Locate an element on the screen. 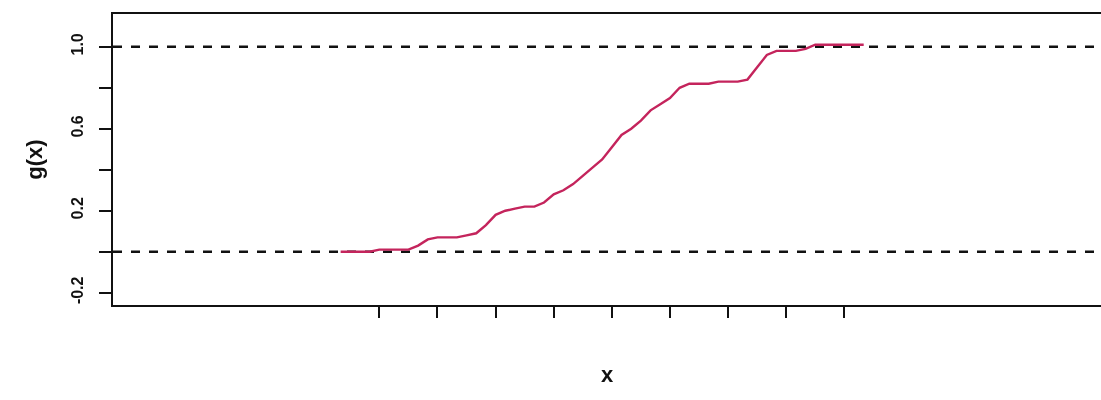 The height and width of the screenshot is (400, 1101). y-tick-label: 1.0 is located at coordinates (77, 44).